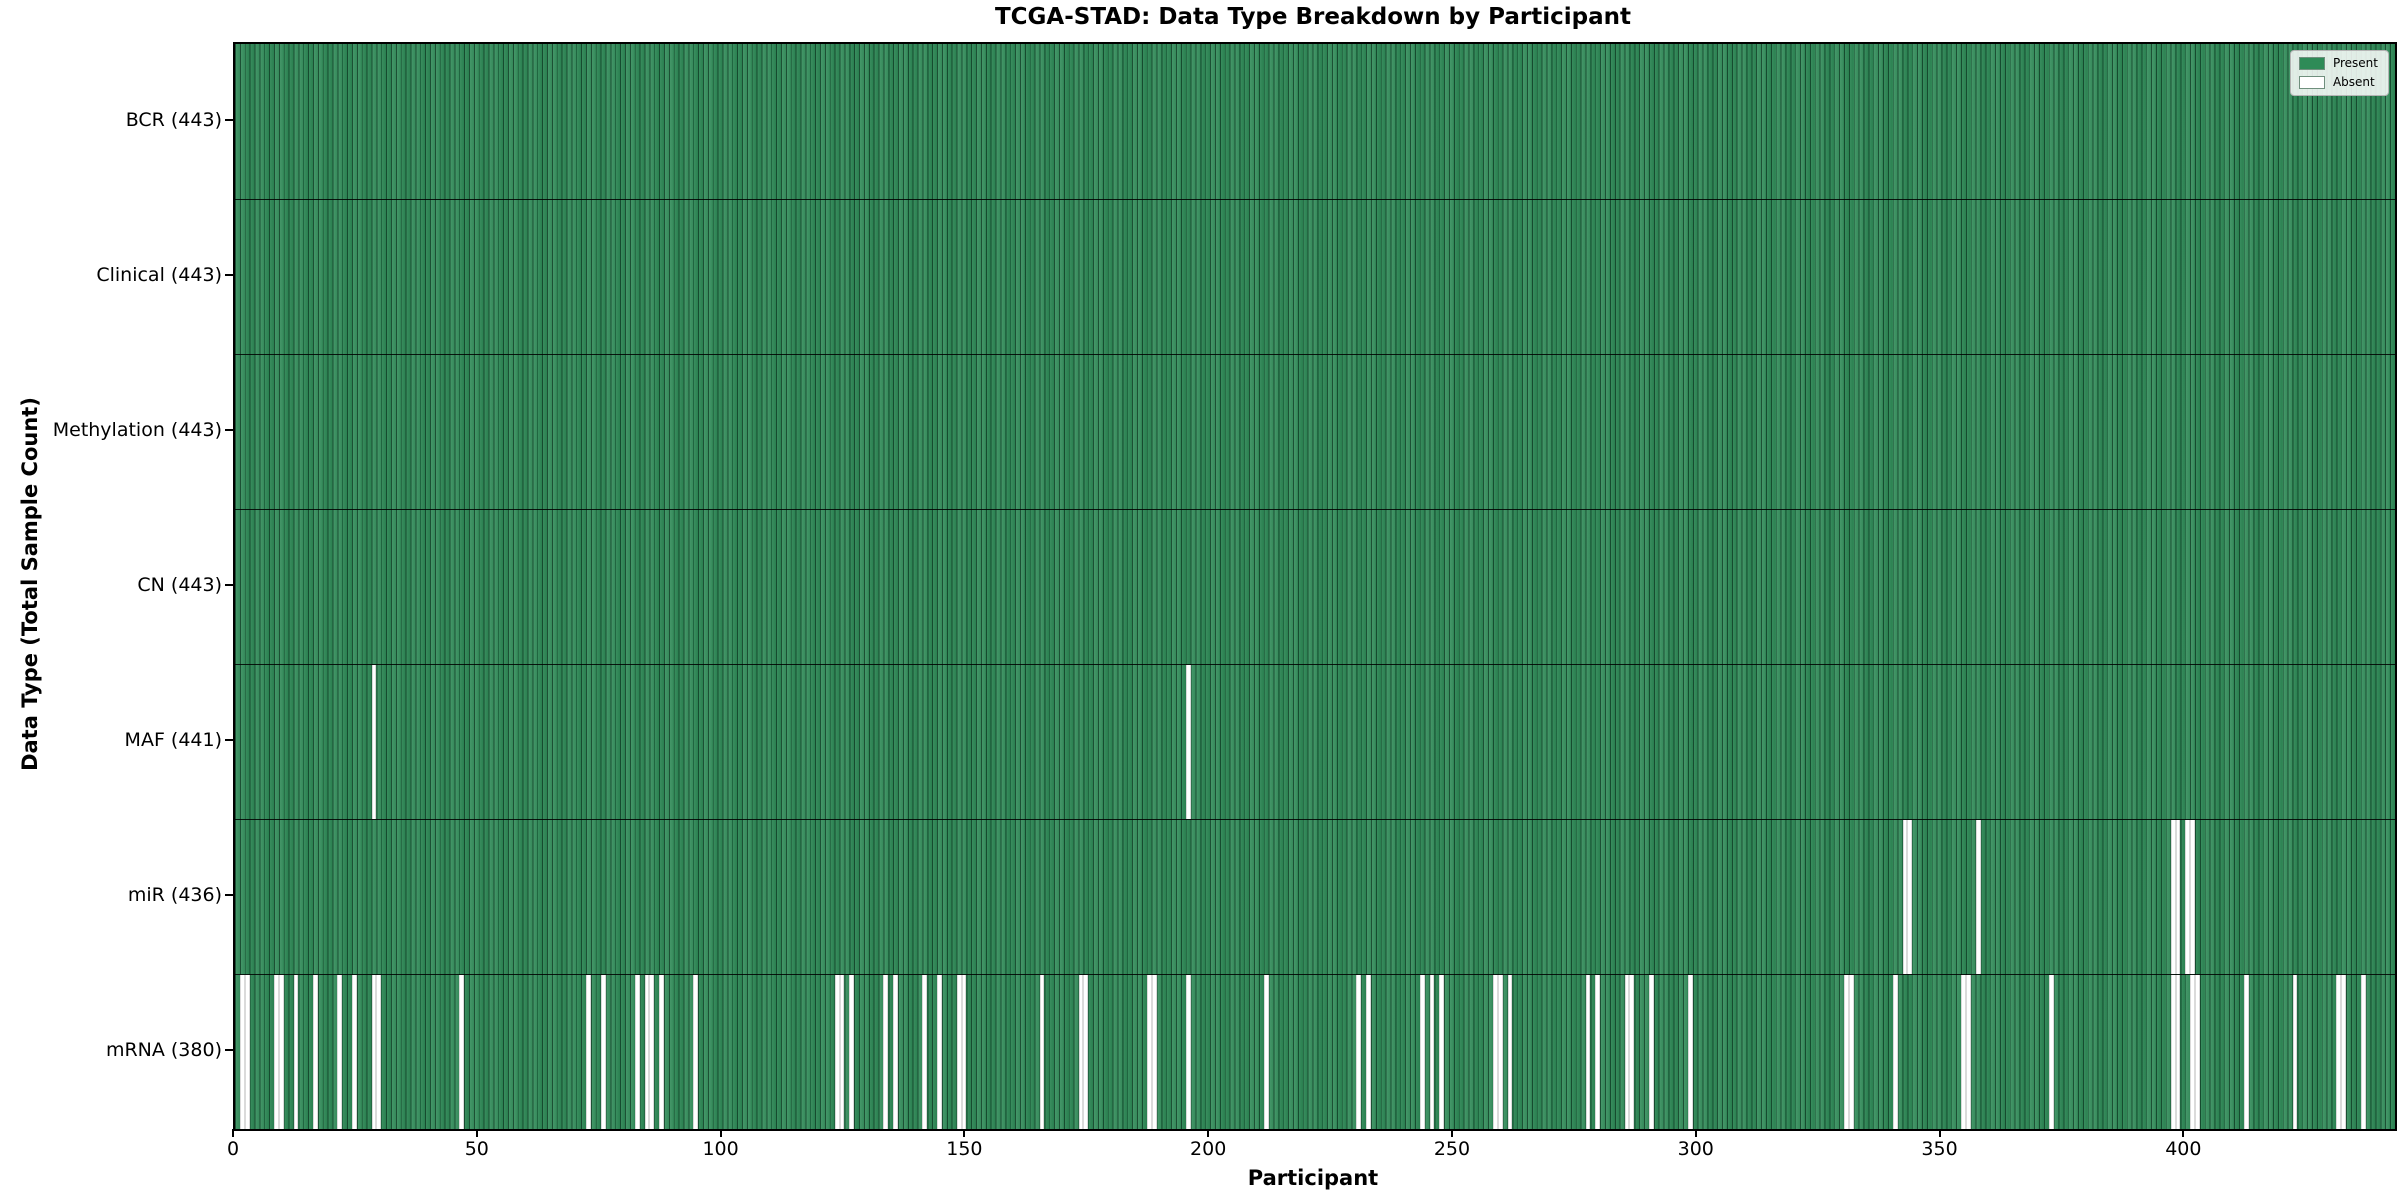 The width and height of the screenshot is (2400, 1200). What do you see at coordinates (2339, 73) in the screenshot?
I see `legend: Present Absent` at bounding box center [2339, 73].